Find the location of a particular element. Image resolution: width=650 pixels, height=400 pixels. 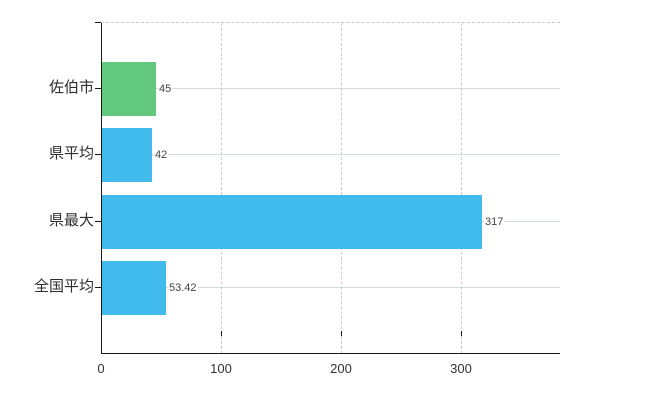

x-tick-label: 300 is located at coordinates (461, 368).